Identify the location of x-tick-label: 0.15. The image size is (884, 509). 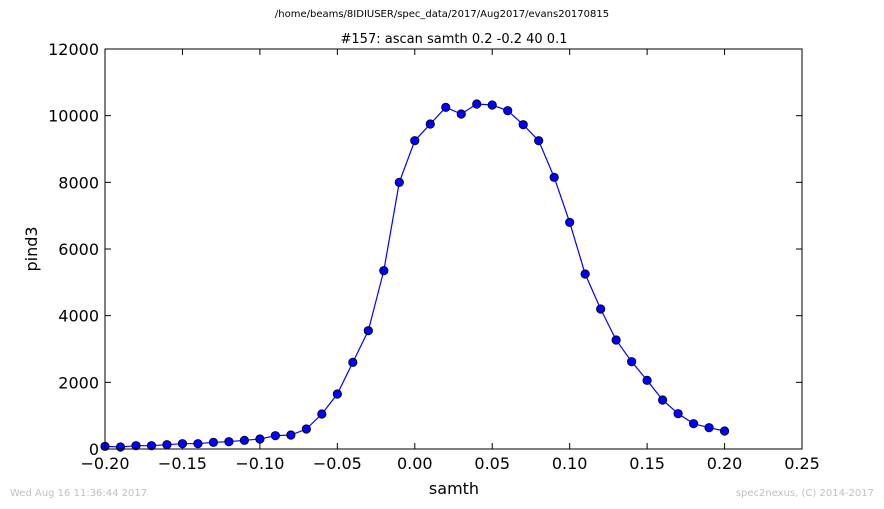
(647, 463).